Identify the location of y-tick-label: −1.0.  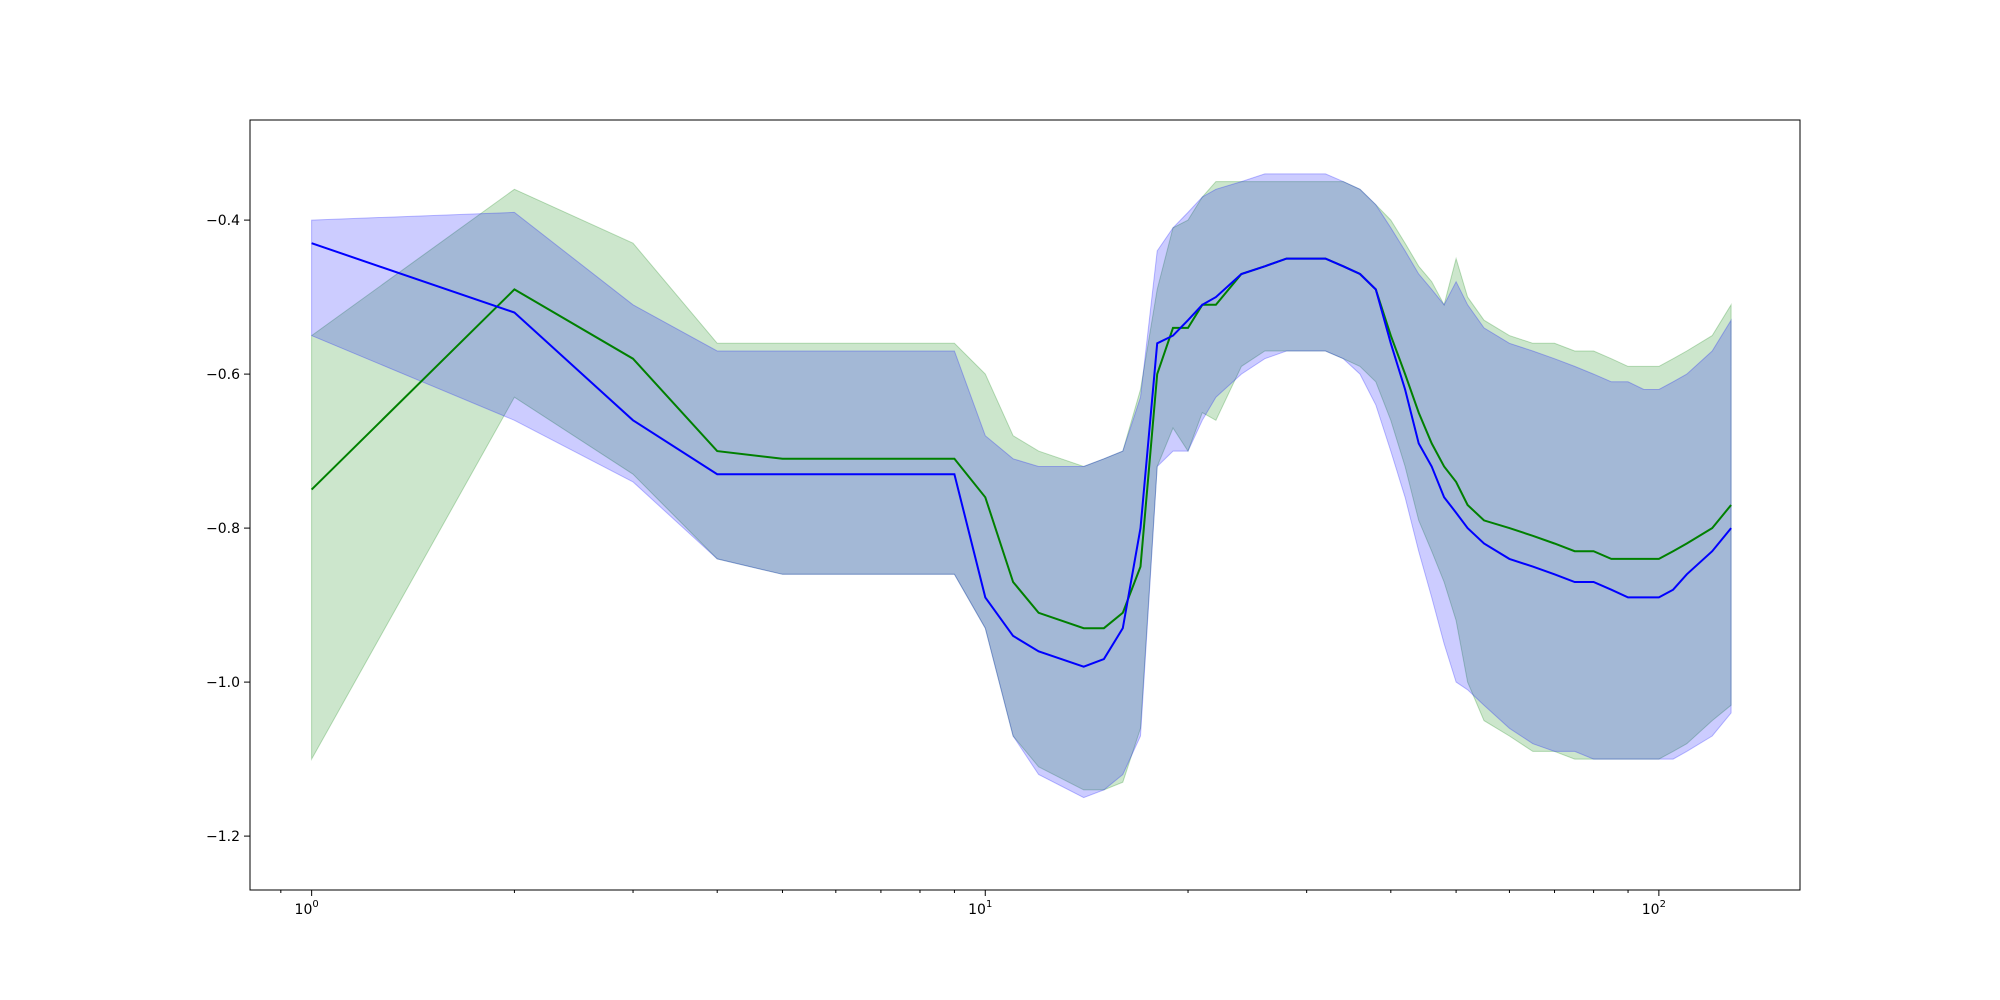
(223, 683).